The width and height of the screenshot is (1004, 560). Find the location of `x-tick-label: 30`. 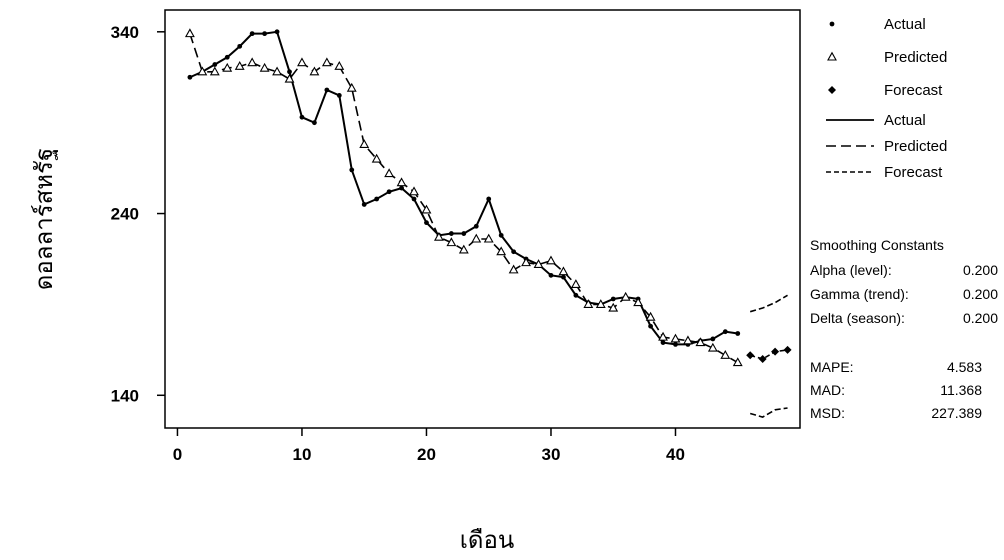

x-tick-label: 30 is located at coordinates (551, 454).